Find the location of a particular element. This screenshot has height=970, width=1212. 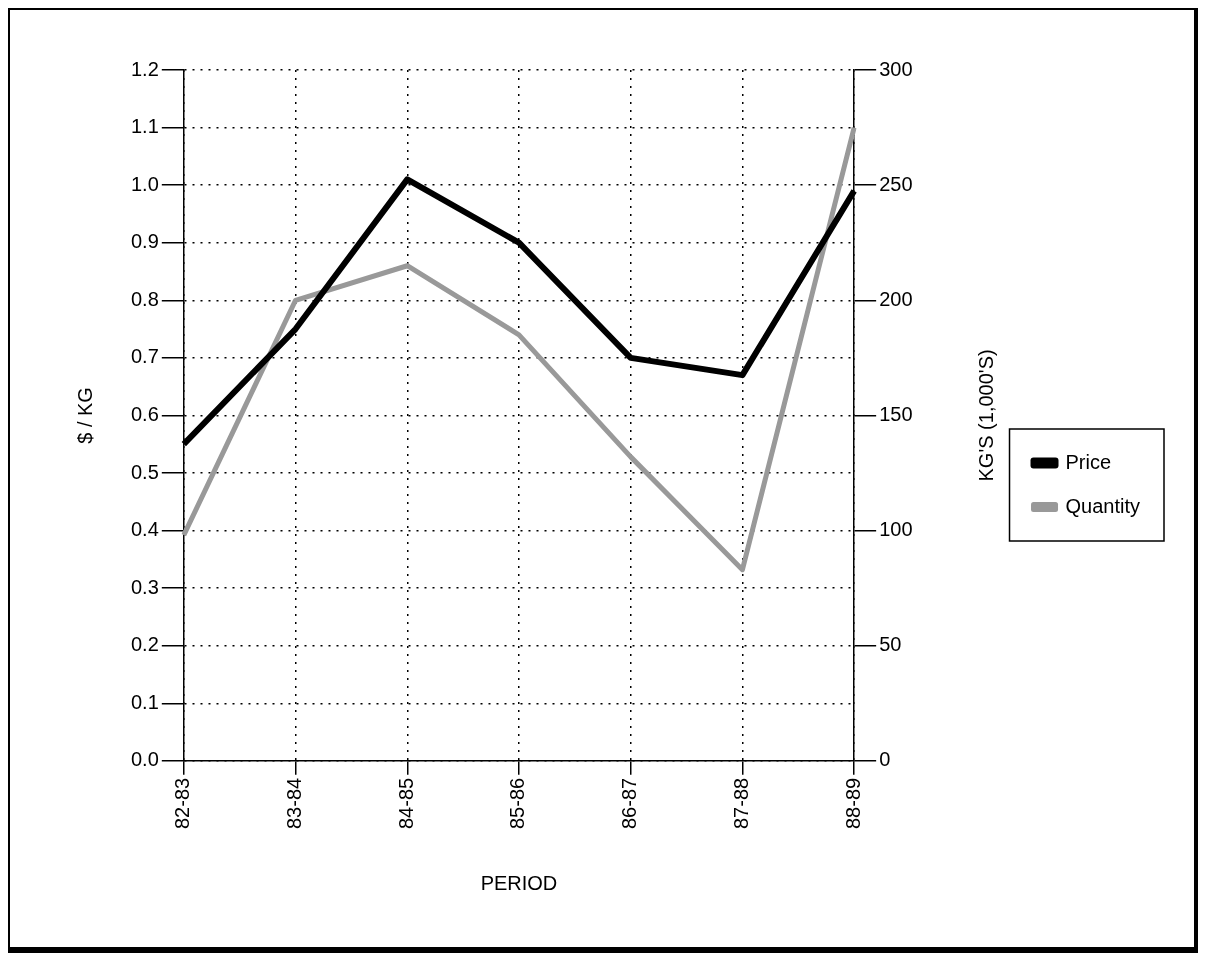

y-tick-label: 0.5 is located at coordinates (144, 471).